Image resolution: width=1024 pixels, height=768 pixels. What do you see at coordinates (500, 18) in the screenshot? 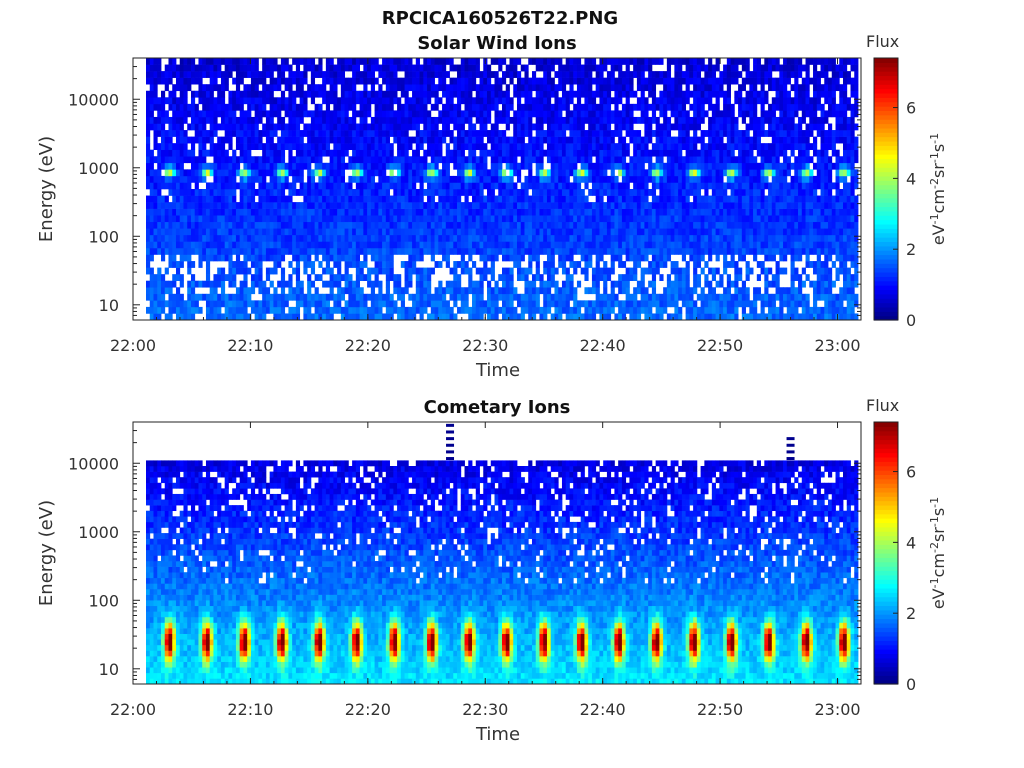
I see `figure-title: RPCICA160526T22.PNG` at bounding box center [500, 18].